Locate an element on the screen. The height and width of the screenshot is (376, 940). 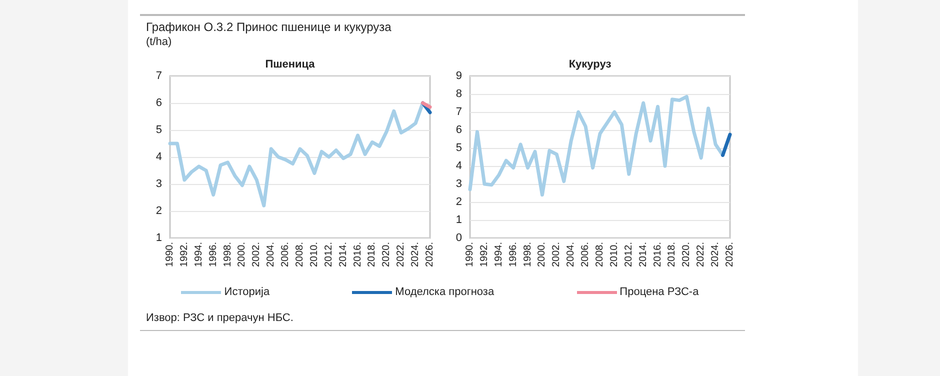
legend-label: Процена РЗС-а is located at coordinates (659, 292).